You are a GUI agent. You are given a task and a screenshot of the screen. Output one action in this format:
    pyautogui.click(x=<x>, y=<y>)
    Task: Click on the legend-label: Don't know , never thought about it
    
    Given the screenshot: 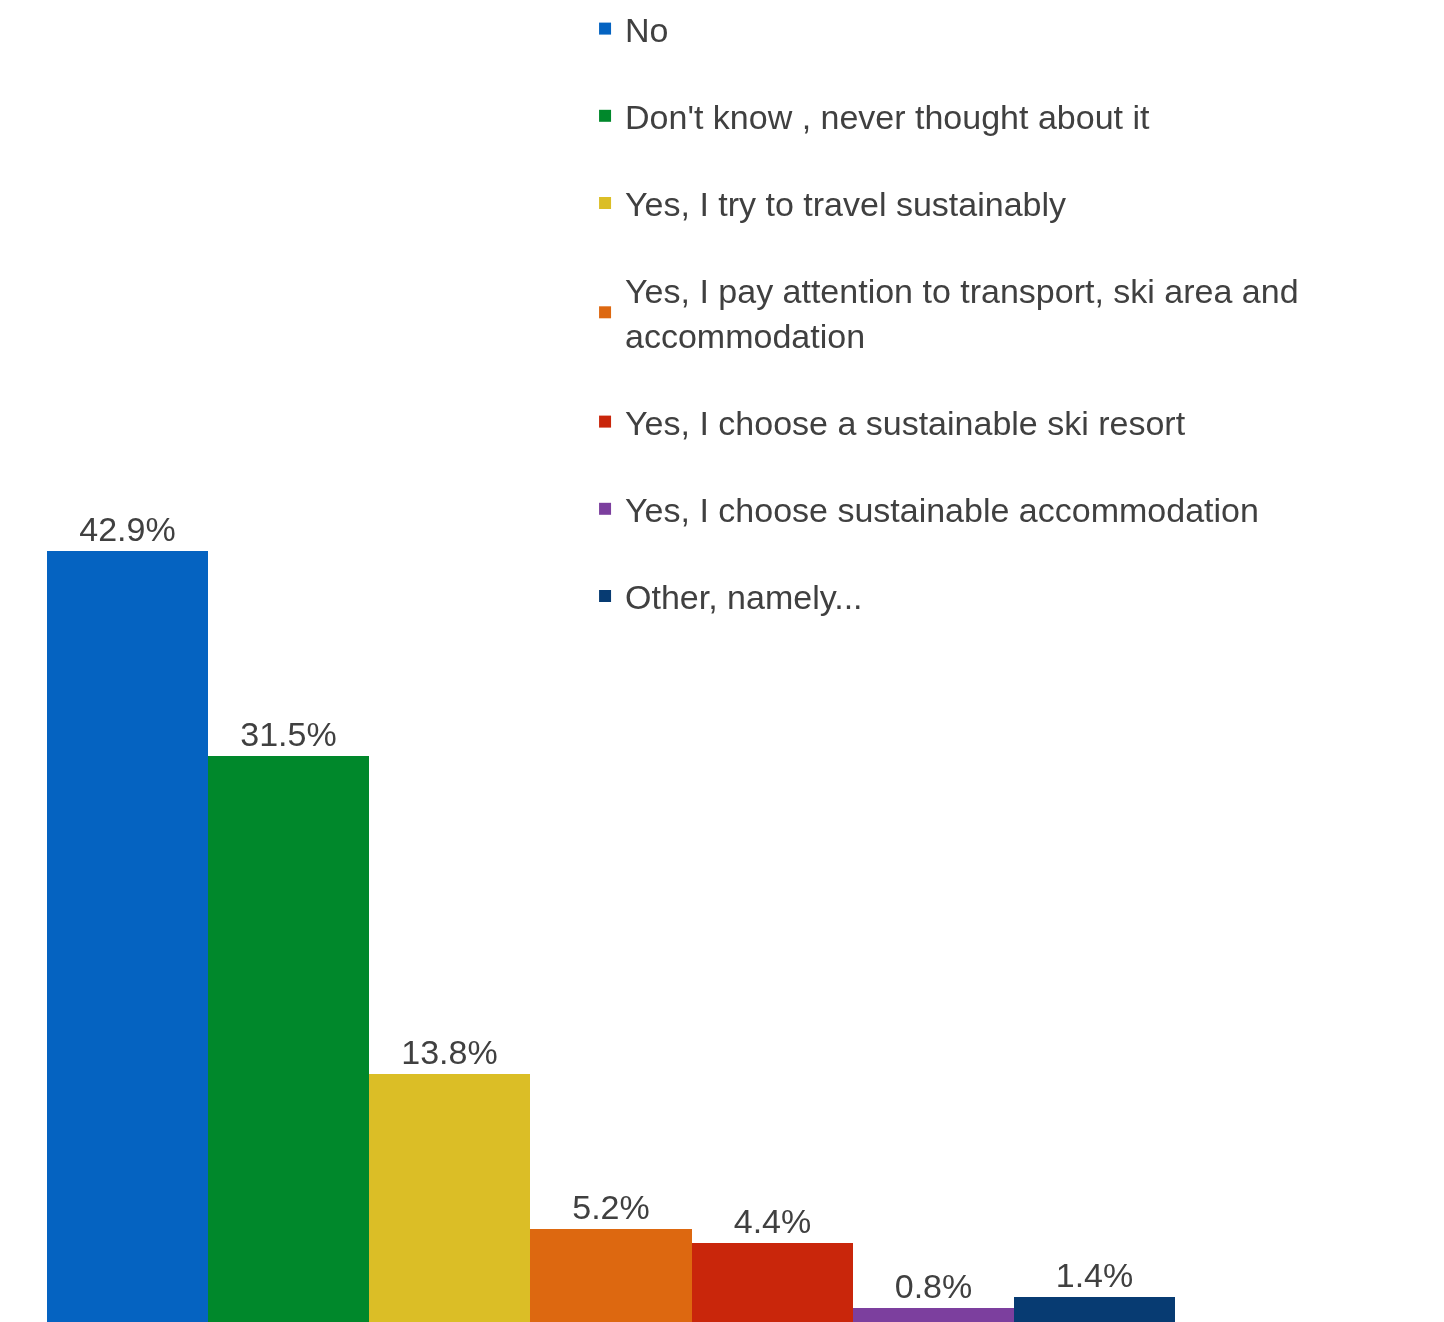 What is the action you would take?
    pyautogui.click(x=887, y=117)
    